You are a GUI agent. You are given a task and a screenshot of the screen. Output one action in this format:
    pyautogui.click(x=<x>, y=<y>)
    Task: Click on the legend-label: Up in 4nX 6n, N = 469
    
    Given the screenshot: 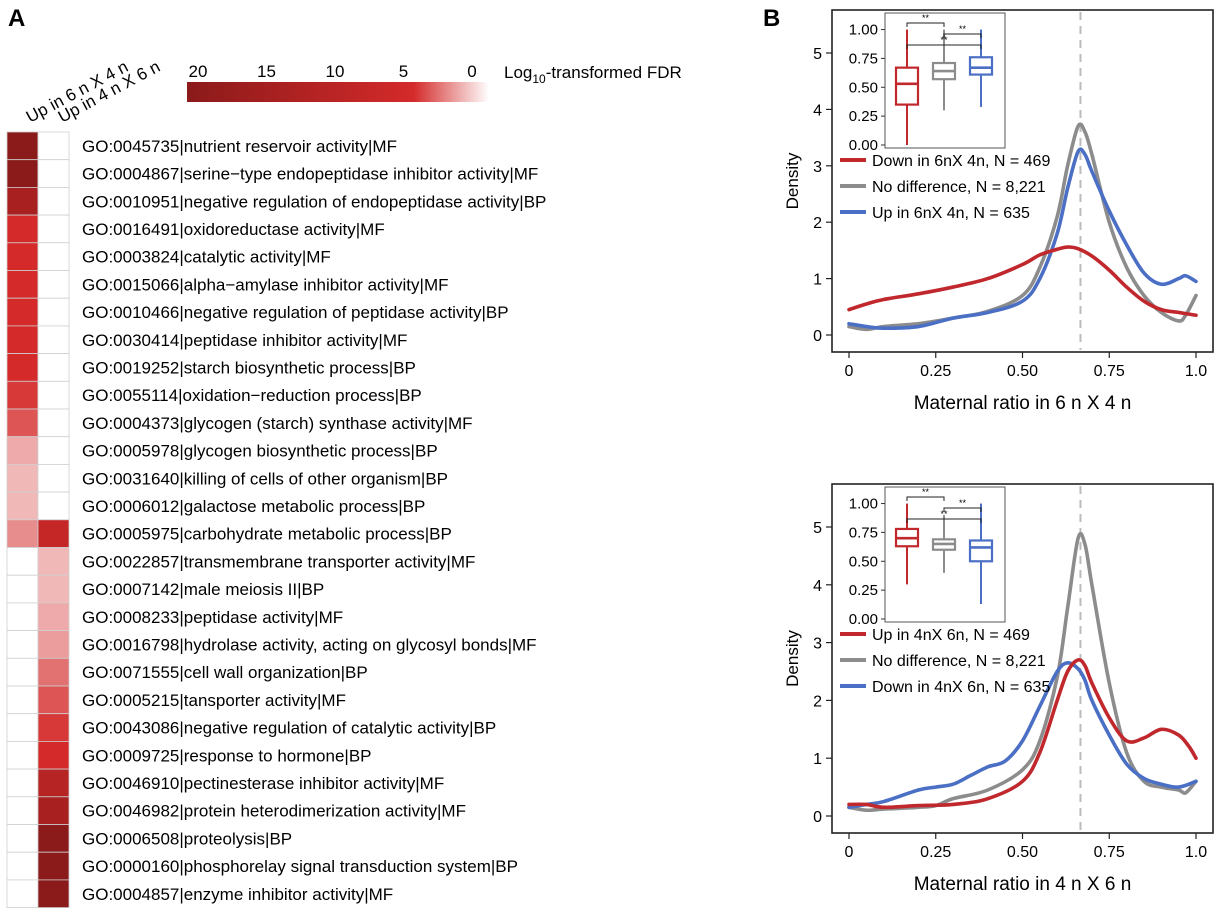 What is the action you would take?
    pyautogui.click(x=951, y=635)
    